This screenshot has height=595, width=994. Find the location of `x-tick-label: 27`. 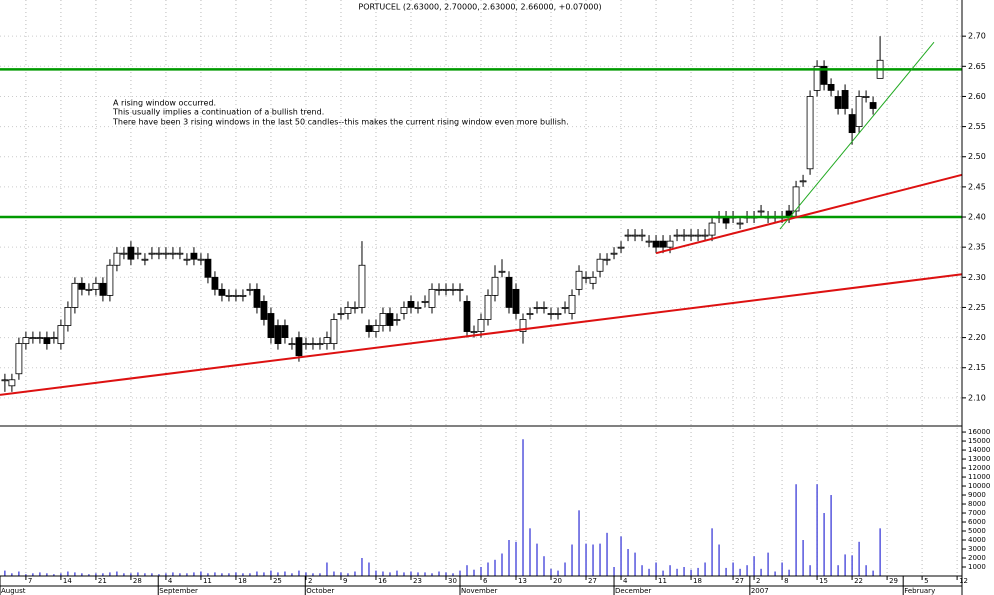

x-tick-label: 27 is located at coordinates (592, 581).